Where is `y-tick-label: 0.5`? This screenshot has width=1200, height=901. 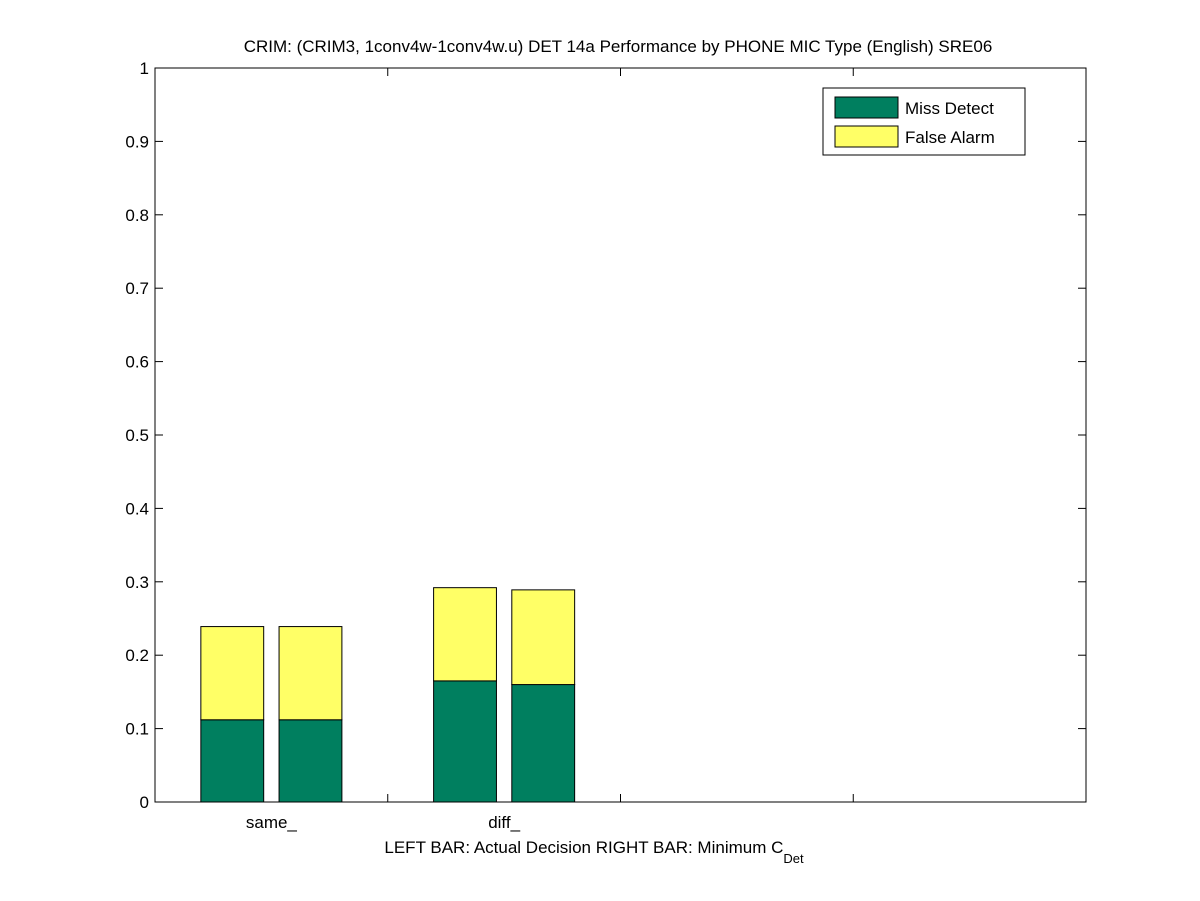 y-tick-label: 0.5 is located at coordinates (137, 435).